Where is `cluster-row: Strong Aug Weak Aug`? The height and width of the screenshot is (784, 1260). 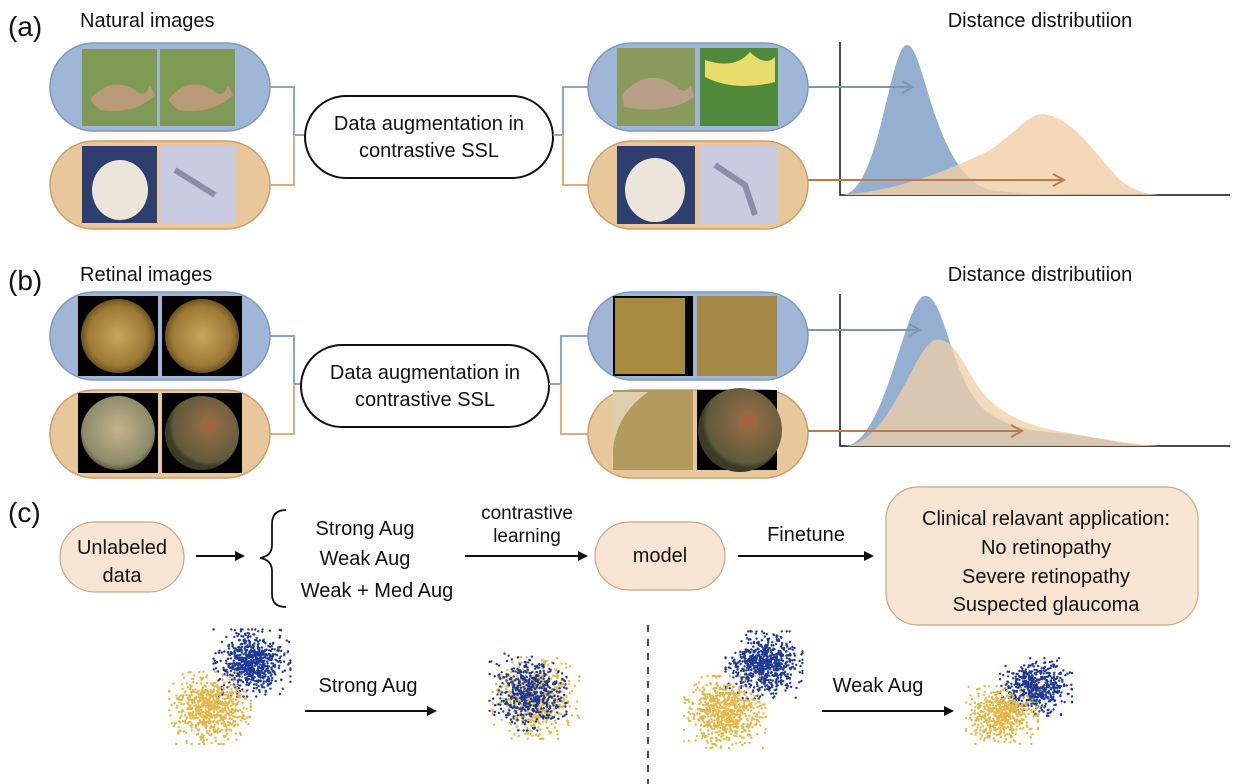 cluster-row: Strong Aug Weak Aug is located at coordinates (621, 704).